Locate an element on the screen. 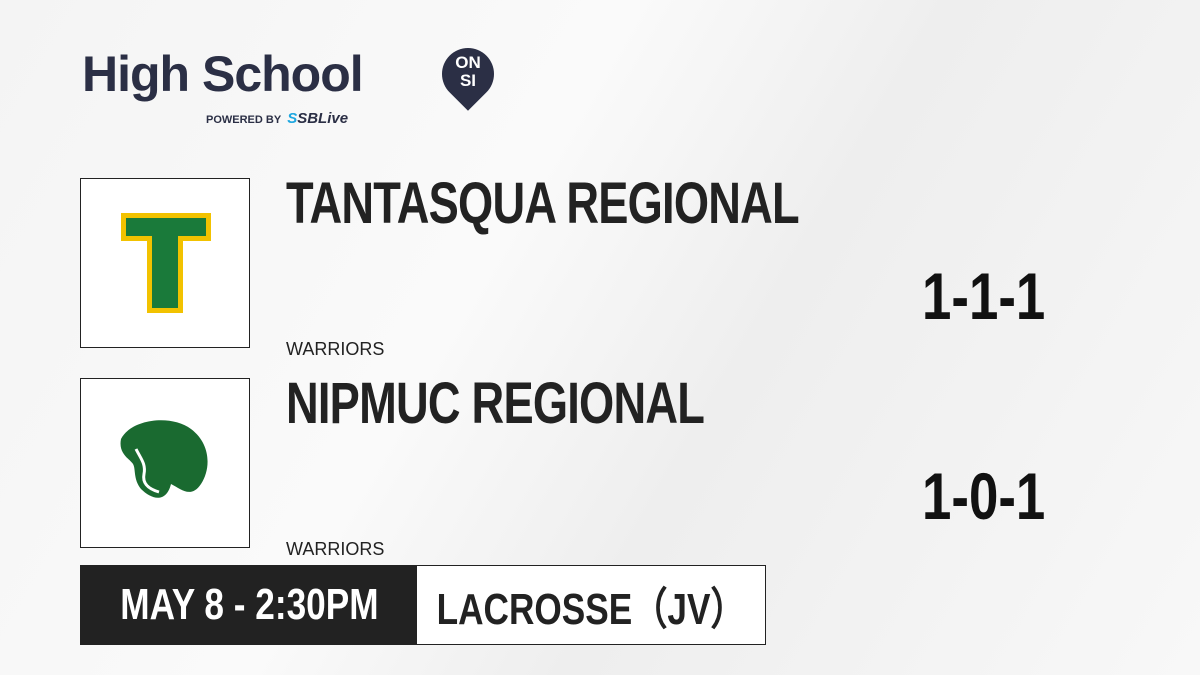  away-team-mascot: WARRIORS is located at coordinates (335, 549).